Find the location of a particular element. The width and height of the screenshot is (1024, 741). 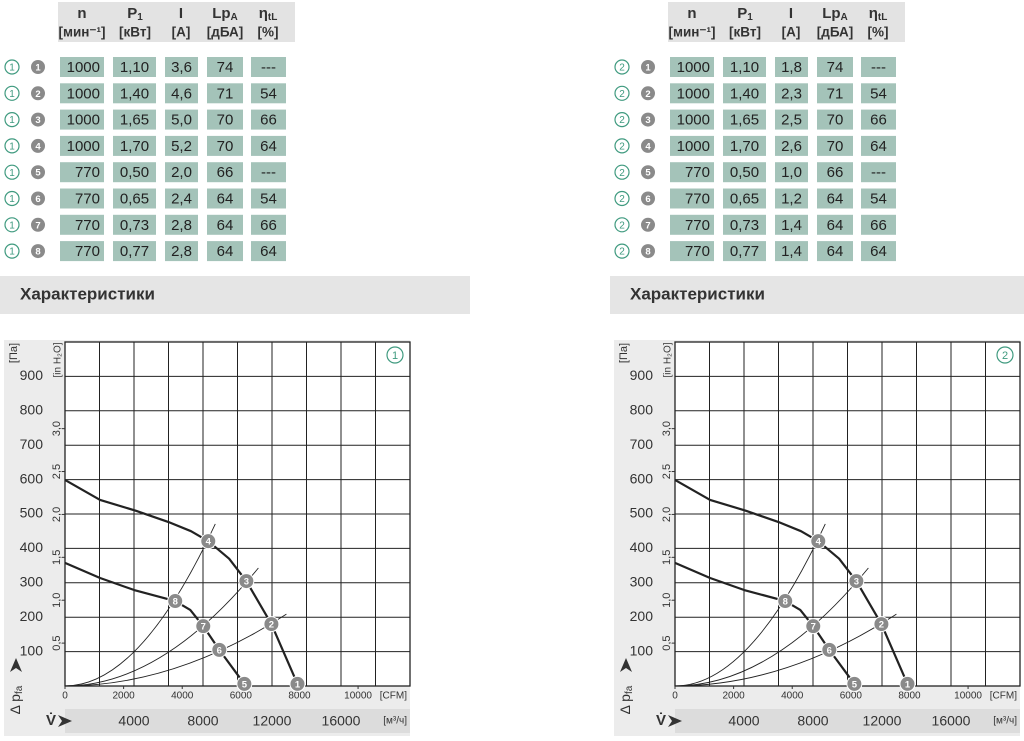

cell-value: 0,65 is located at coordinates (744, 198).